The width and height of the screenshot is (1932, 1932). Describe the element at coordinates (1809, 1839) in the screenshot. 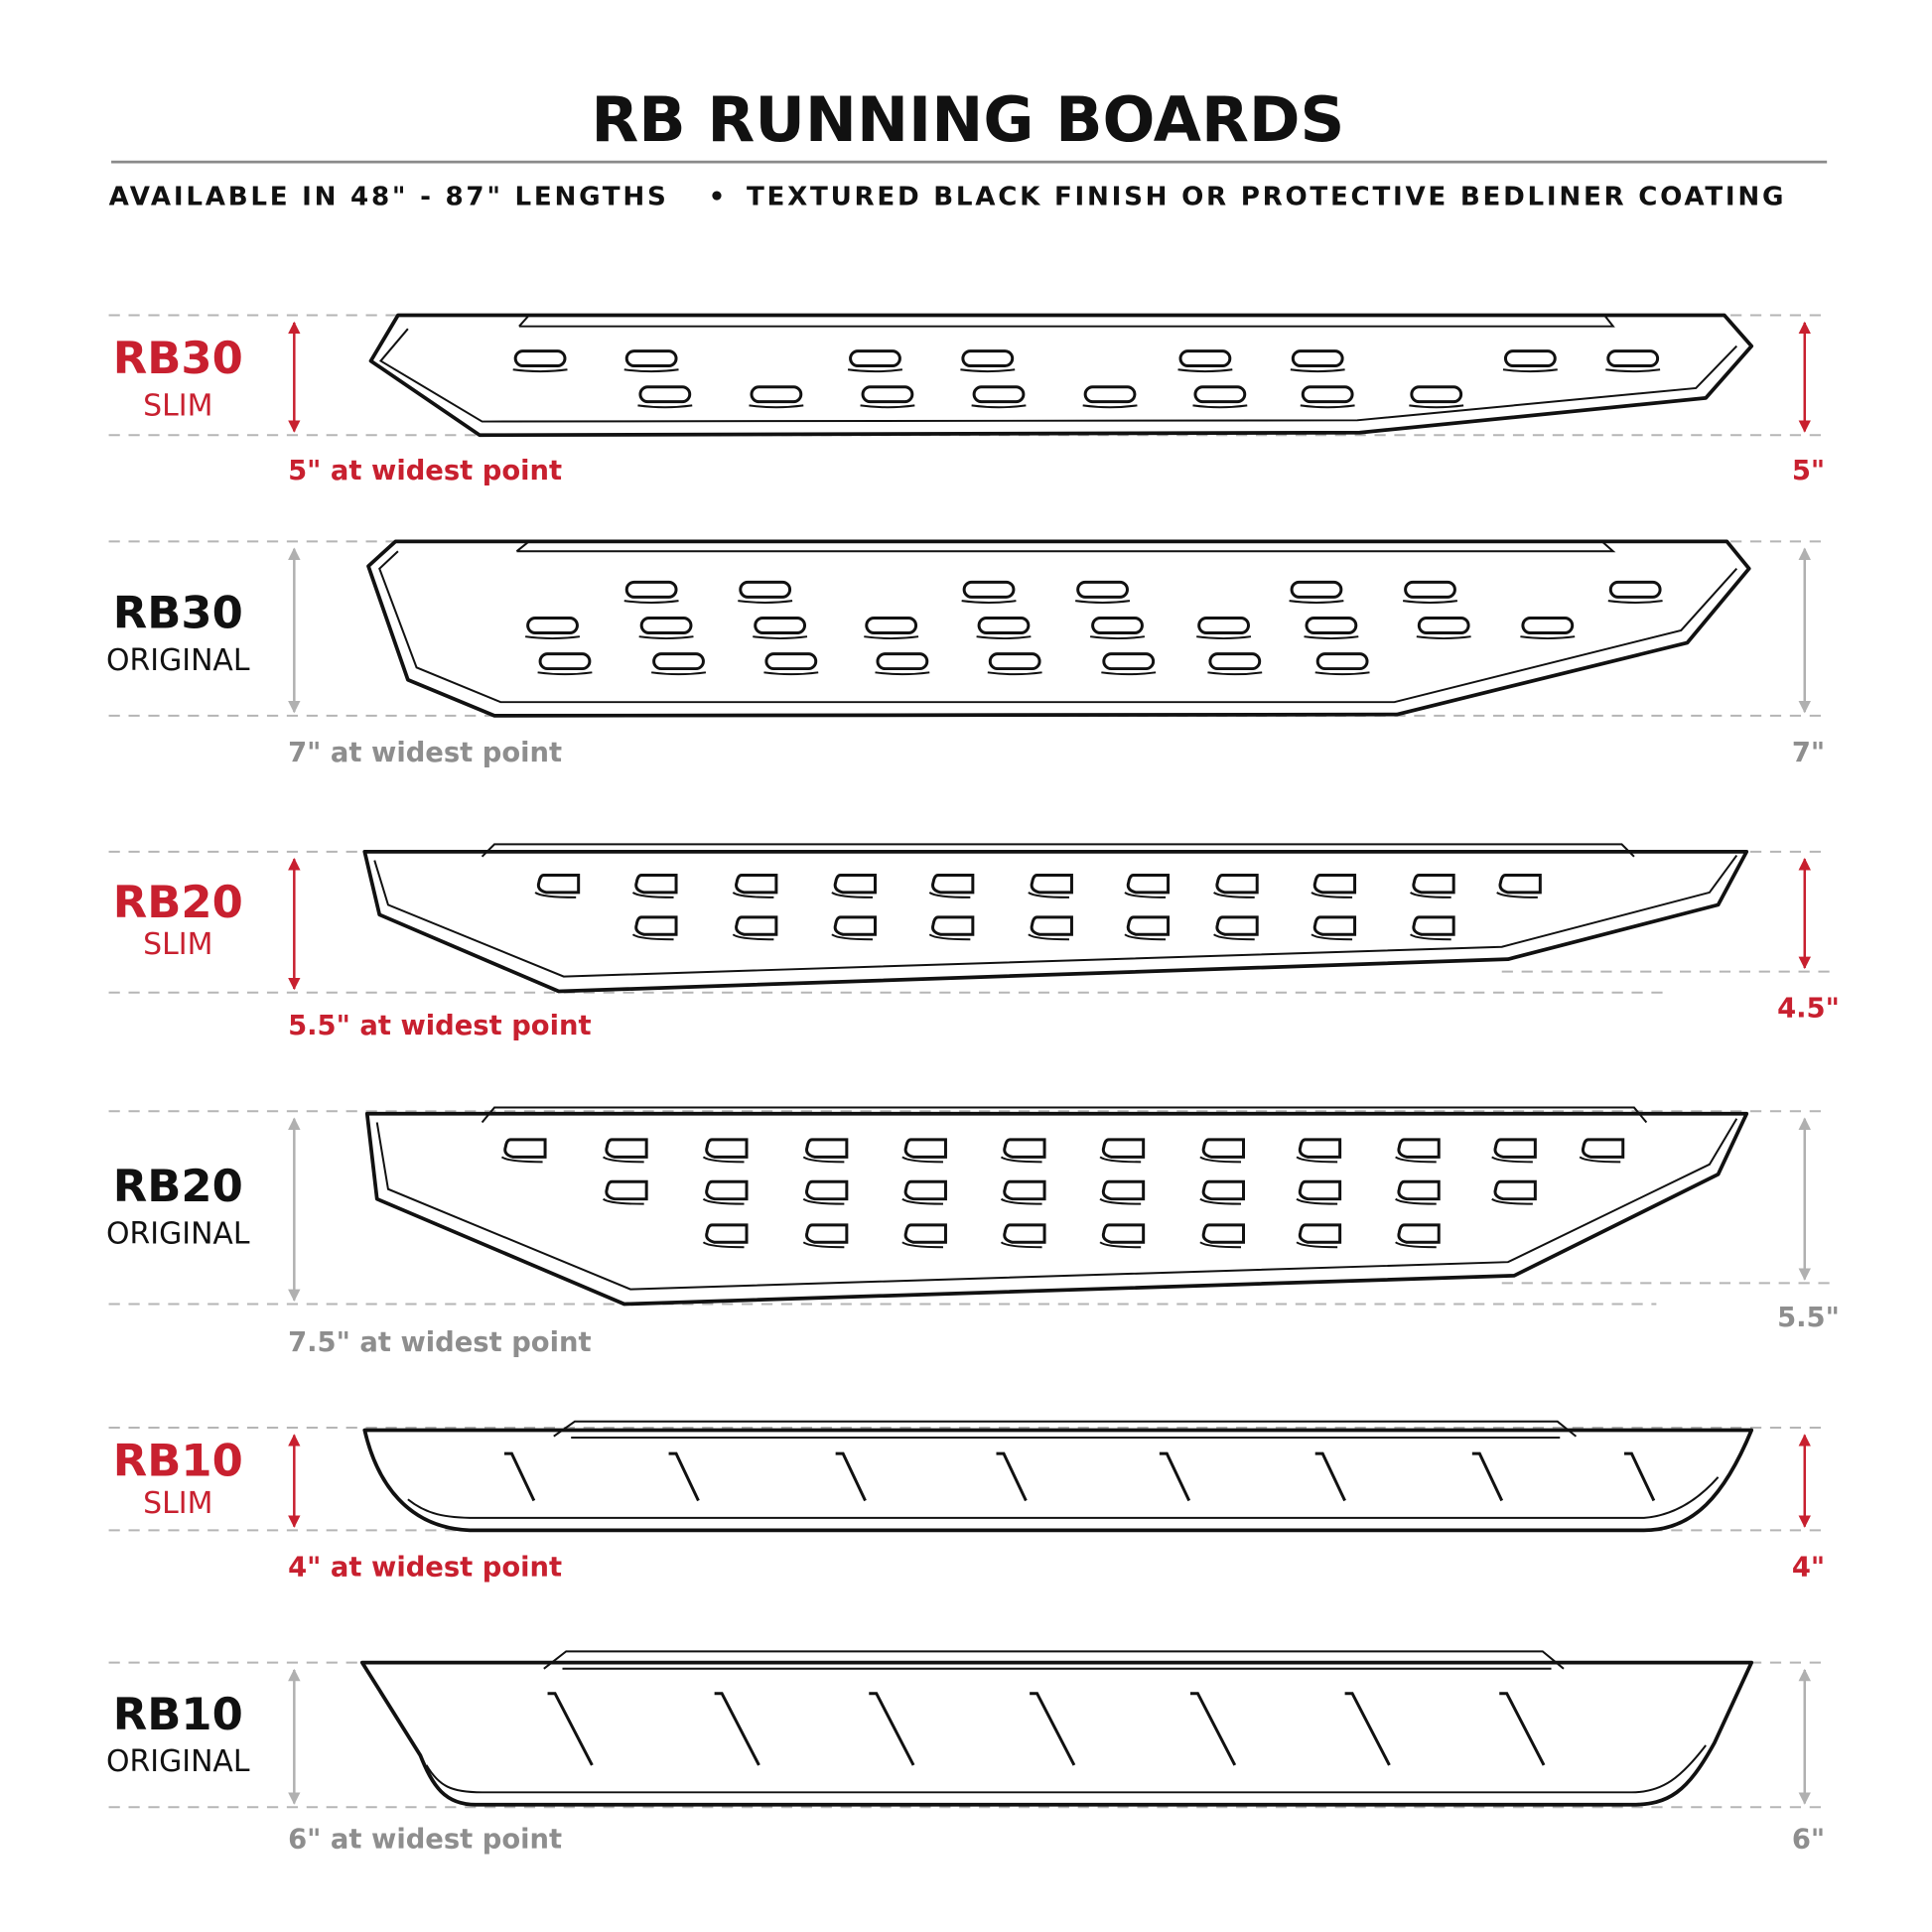

I see `right-dimension: 6"` at that location.